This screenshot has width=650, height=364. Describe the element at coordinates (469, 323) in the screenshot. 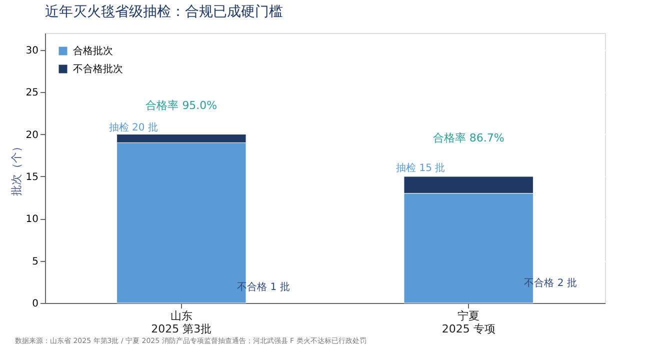

I see `x-tick-label: 宁夏 2025 专项` at that location.